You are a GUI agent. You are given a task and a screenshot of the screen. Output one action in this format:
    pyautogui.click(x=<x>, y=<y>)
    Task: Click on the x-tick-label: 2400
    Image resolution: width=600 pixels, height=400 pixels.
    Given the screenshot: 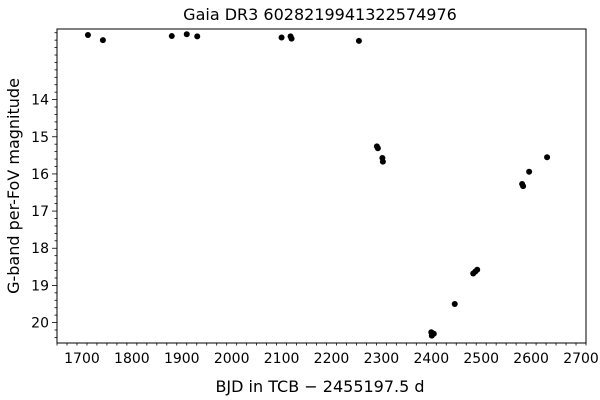 What is the action you would take?
    pyautogui.click(x=431, y=359)
    